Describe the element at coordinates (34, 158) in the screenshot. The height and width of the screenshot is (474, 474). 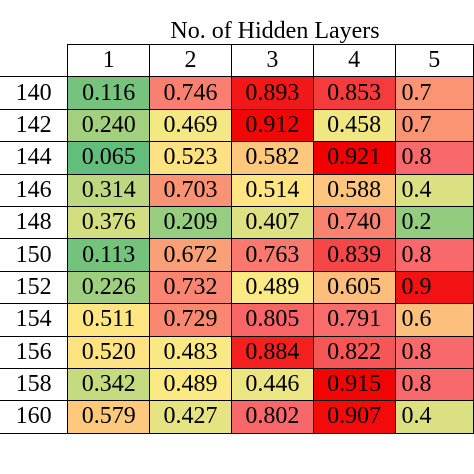
I see `row-header: 144` at that location.